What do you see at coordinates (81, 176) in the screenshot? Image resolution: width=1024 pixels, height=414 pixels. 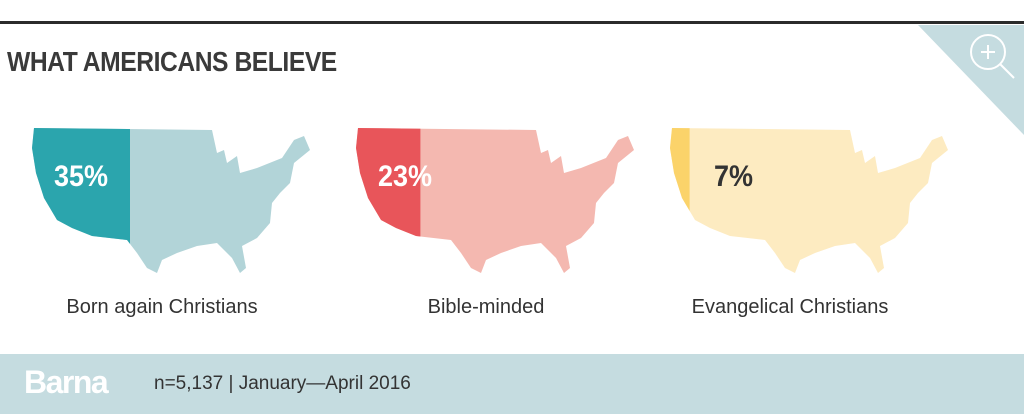 I see `percent-label: 35%` at bounding box center [81, 176].